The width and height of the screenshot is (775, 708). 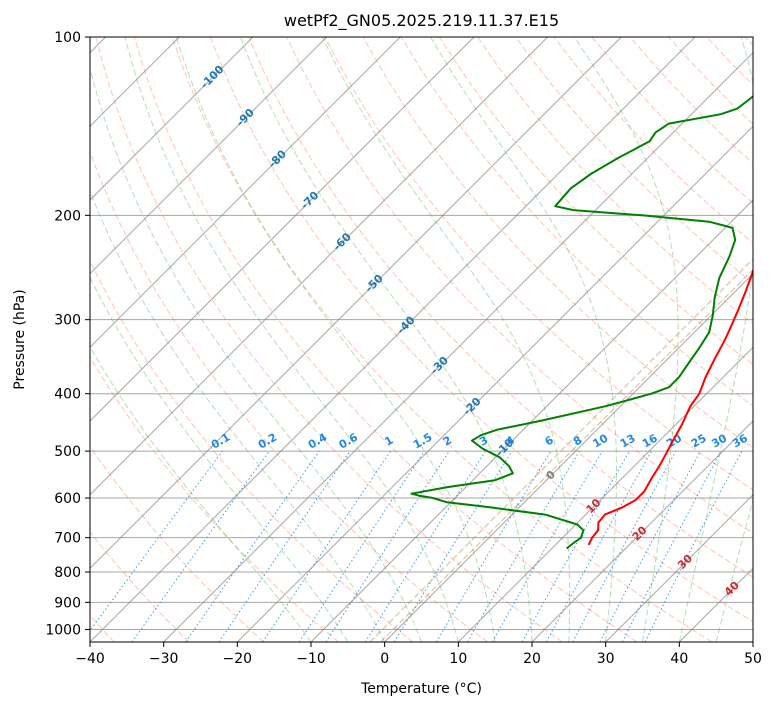 I want to click on y-tick-label: 100, so click(x=67, y=38).